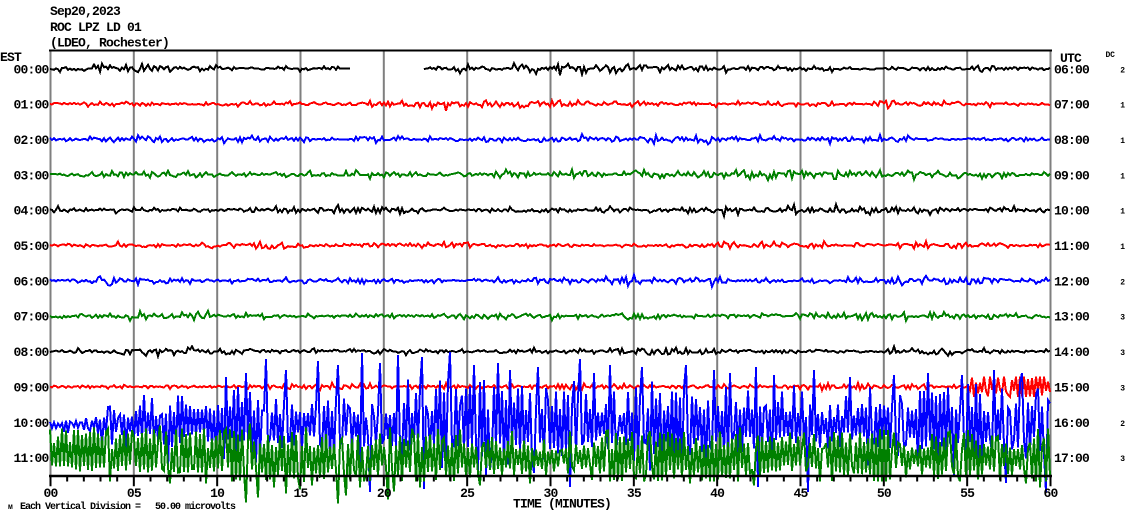 The image size is (1130, 519). What do you see at coordinates (31, 175) in the screenshot?
I see `svg-text: 03:00` at bounding box center [31, 175].